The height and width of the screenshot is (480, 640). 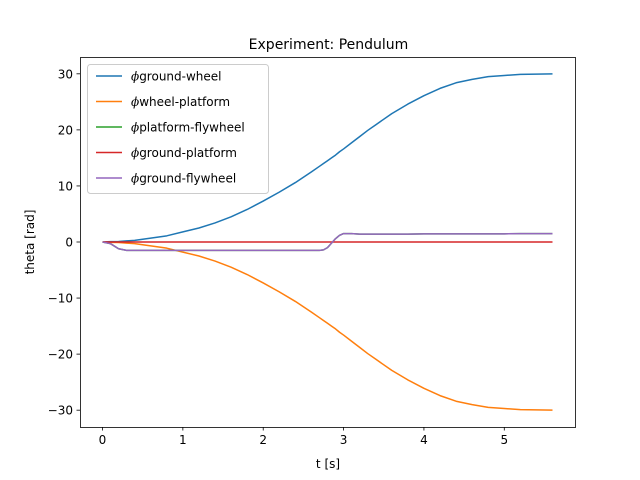 I want to click on x-tick-label-5: 5, so click(x=504, y=440).